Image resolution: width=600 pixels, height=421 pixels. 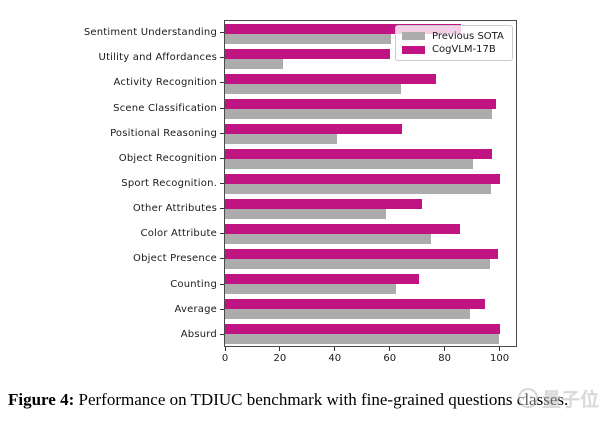 What do you see at coordinates (454, 43) in the screenshot?
I see `legend: Previous SOTA CogVLM-17B` at bounding box center [454, 43].